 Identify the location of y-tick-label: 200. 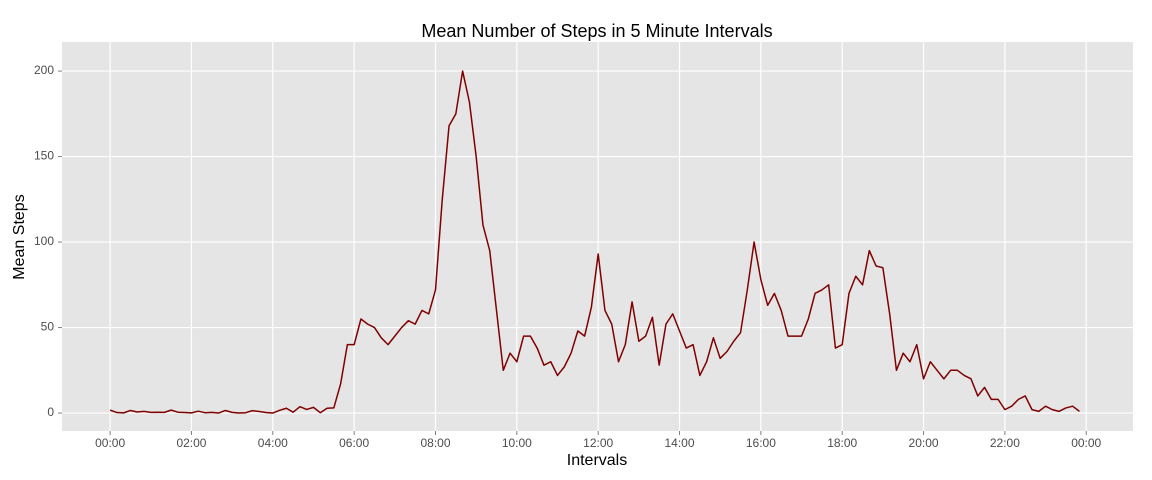
(44, 70).